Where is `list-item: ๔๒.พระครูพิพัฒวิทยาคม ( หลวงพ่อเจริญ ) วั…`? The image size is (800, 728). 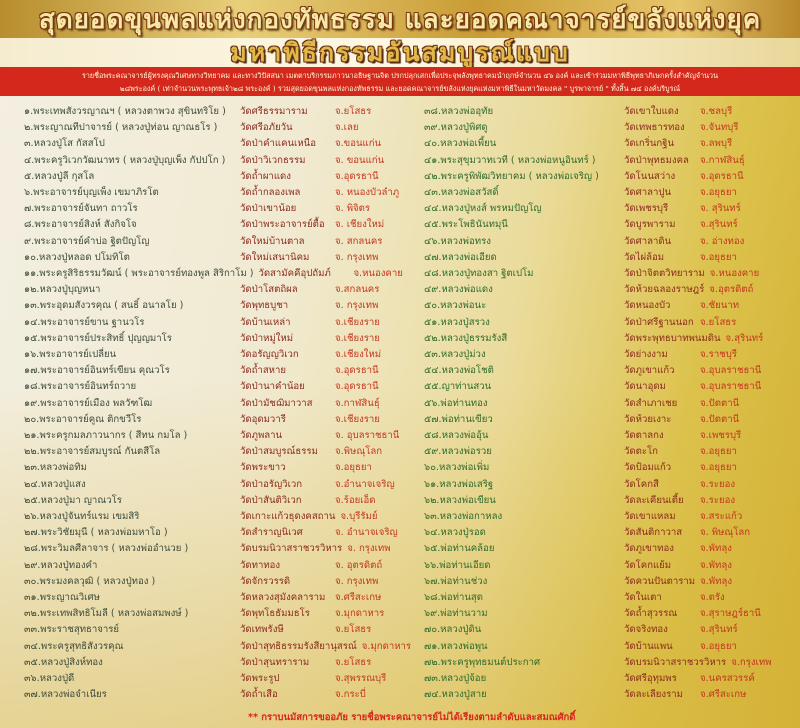
list-item: ๔๒.พระครูพิพัฒวิทยาคม ( หลวงพ่อเจริญ ) วั… is located at coordinates (584, 177).